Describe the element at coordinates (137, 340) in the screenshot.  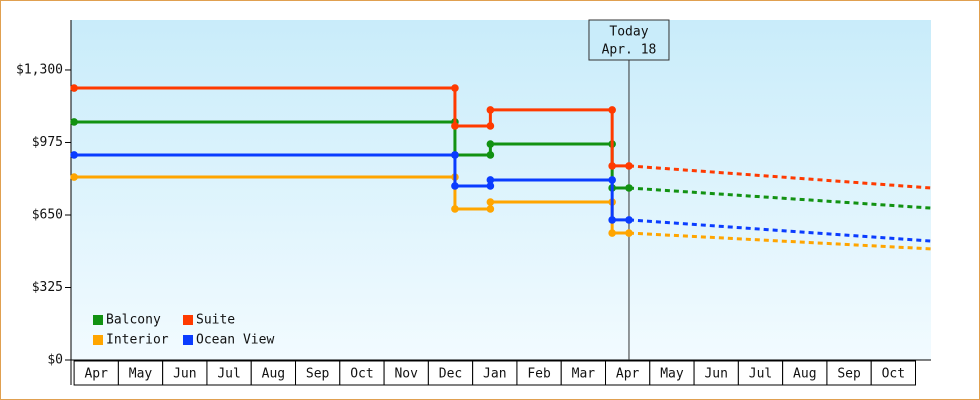
I see `legend-label: Interior` at that location.